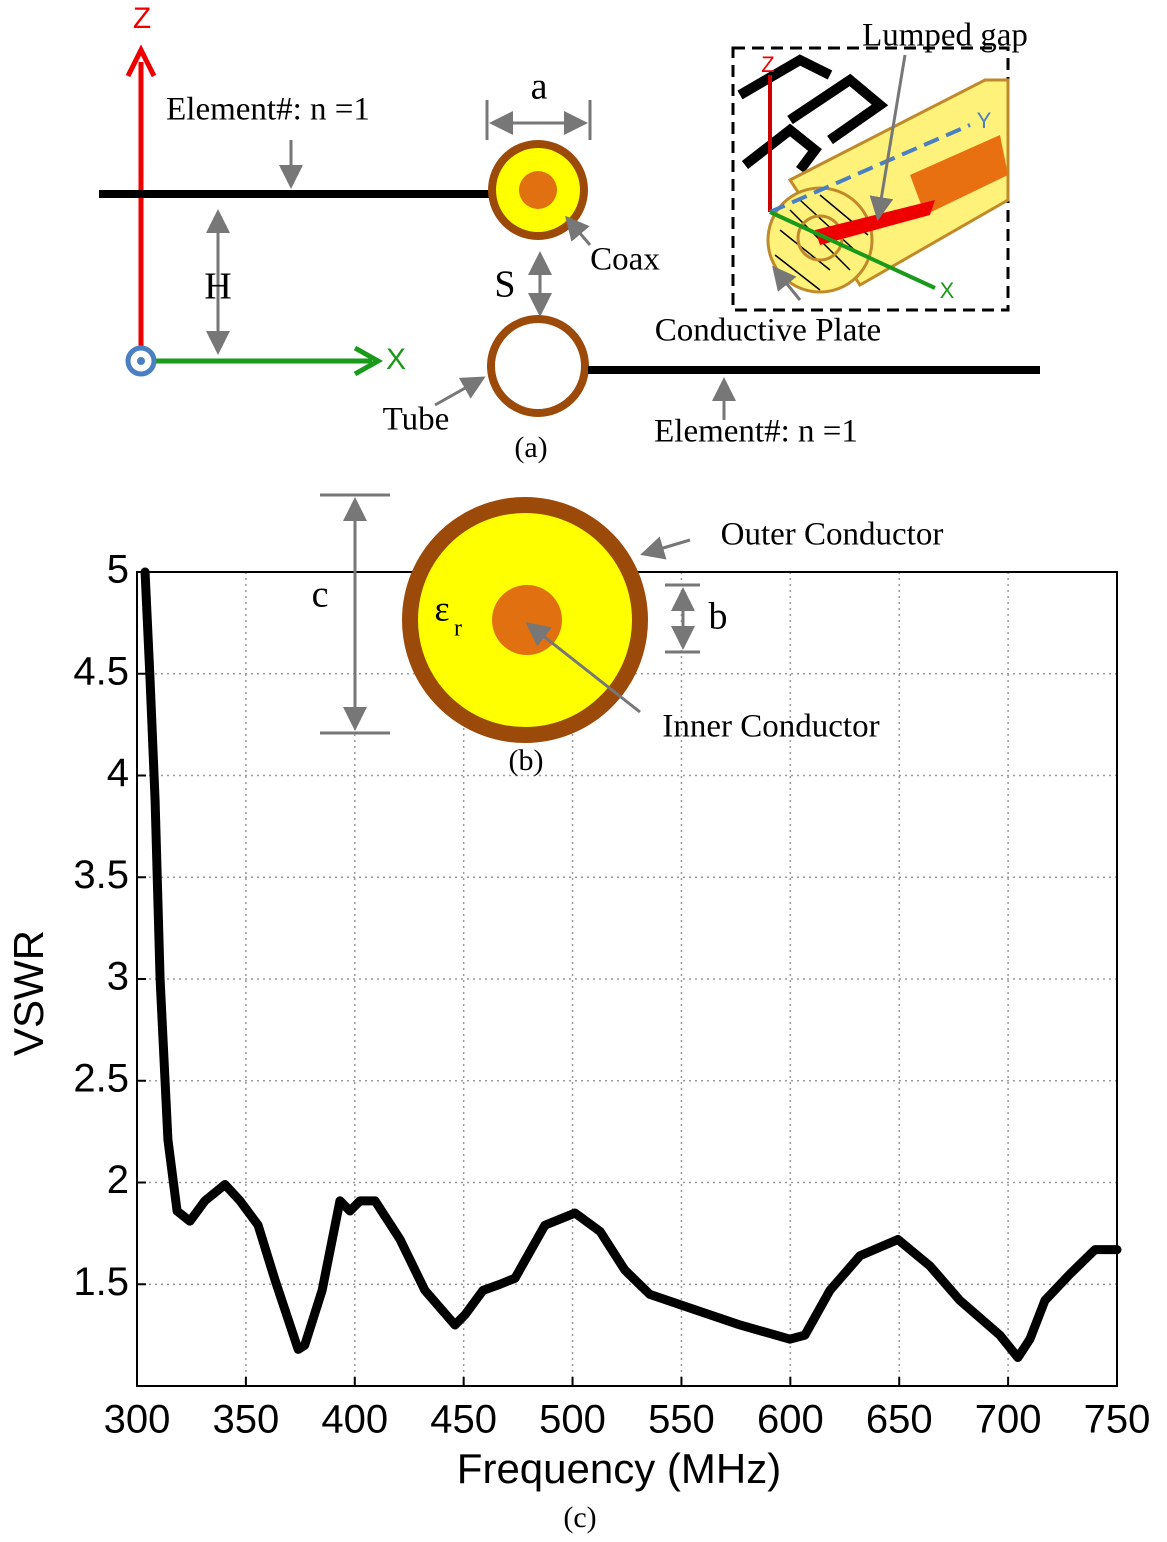 The image size is (1167, 1542). What do you see at coordinates (118, 977) in the screenshot?
I see `y-tick-label: 3` at bounding box center [118, 977].